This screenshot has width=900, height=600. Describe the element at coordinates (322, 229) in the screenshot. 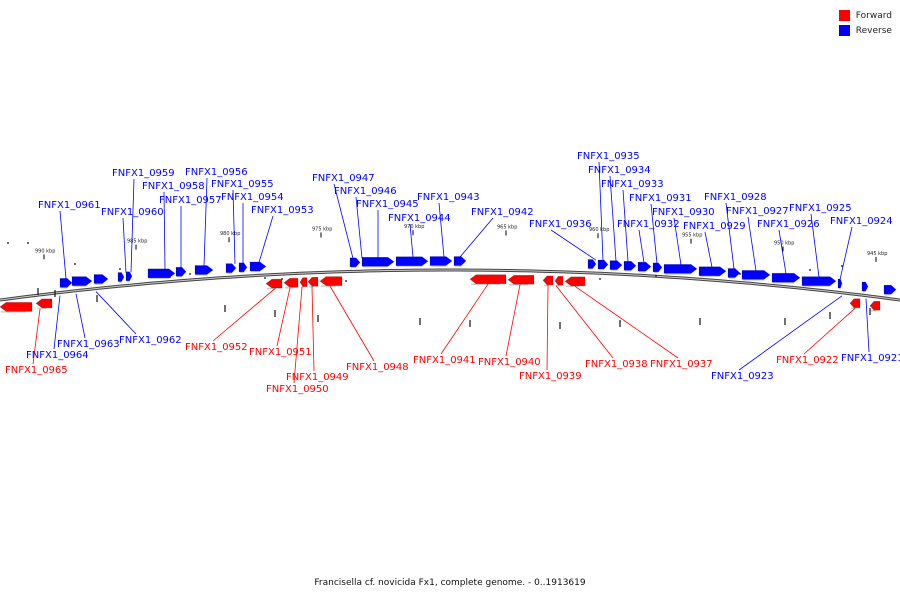

I see `axis-tick-label: 975 kbp` at that location.